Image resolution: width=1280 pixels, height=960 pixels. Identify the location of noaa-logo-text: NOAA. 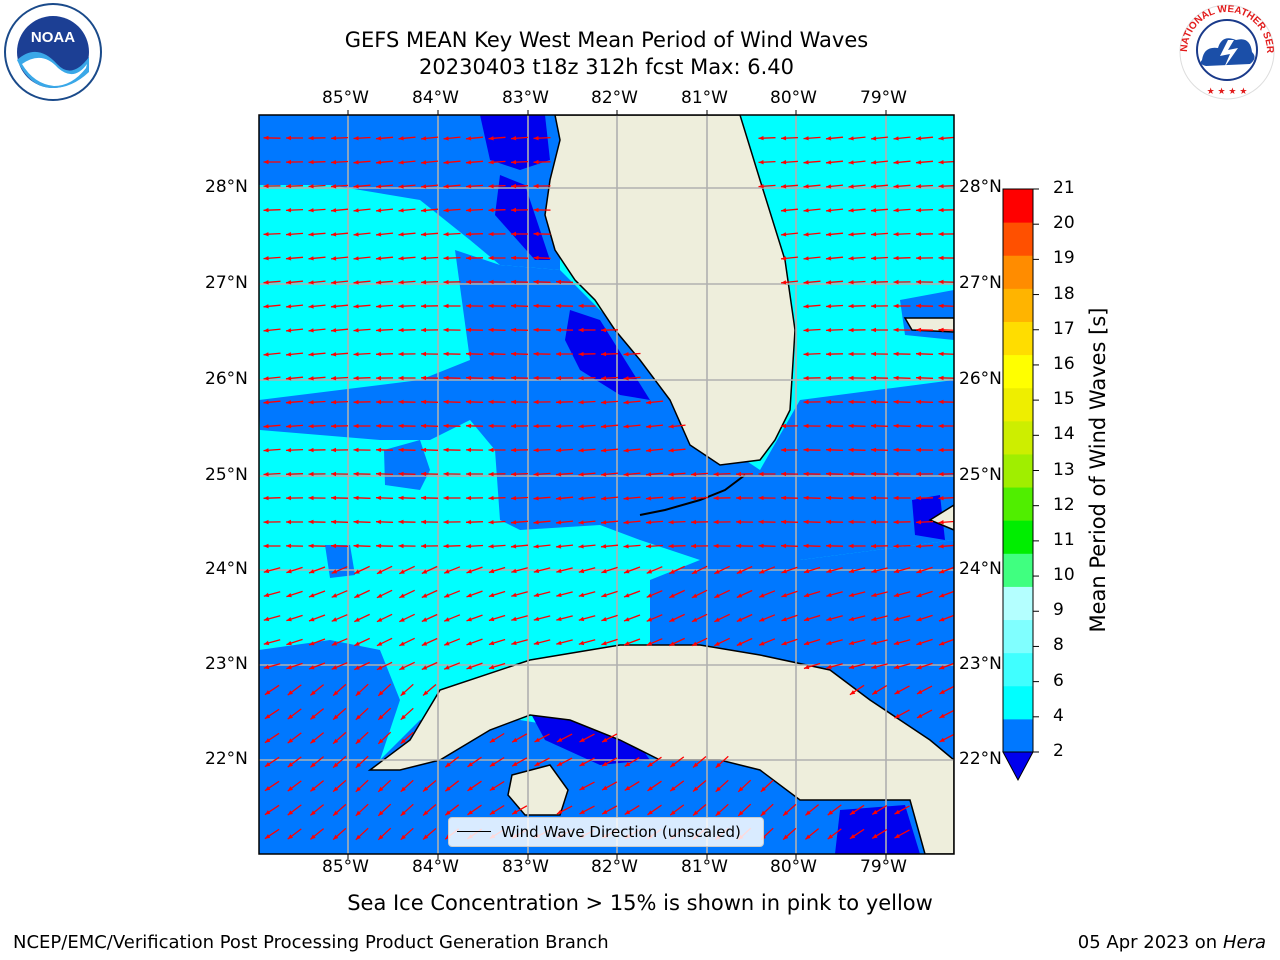
(53, 37).